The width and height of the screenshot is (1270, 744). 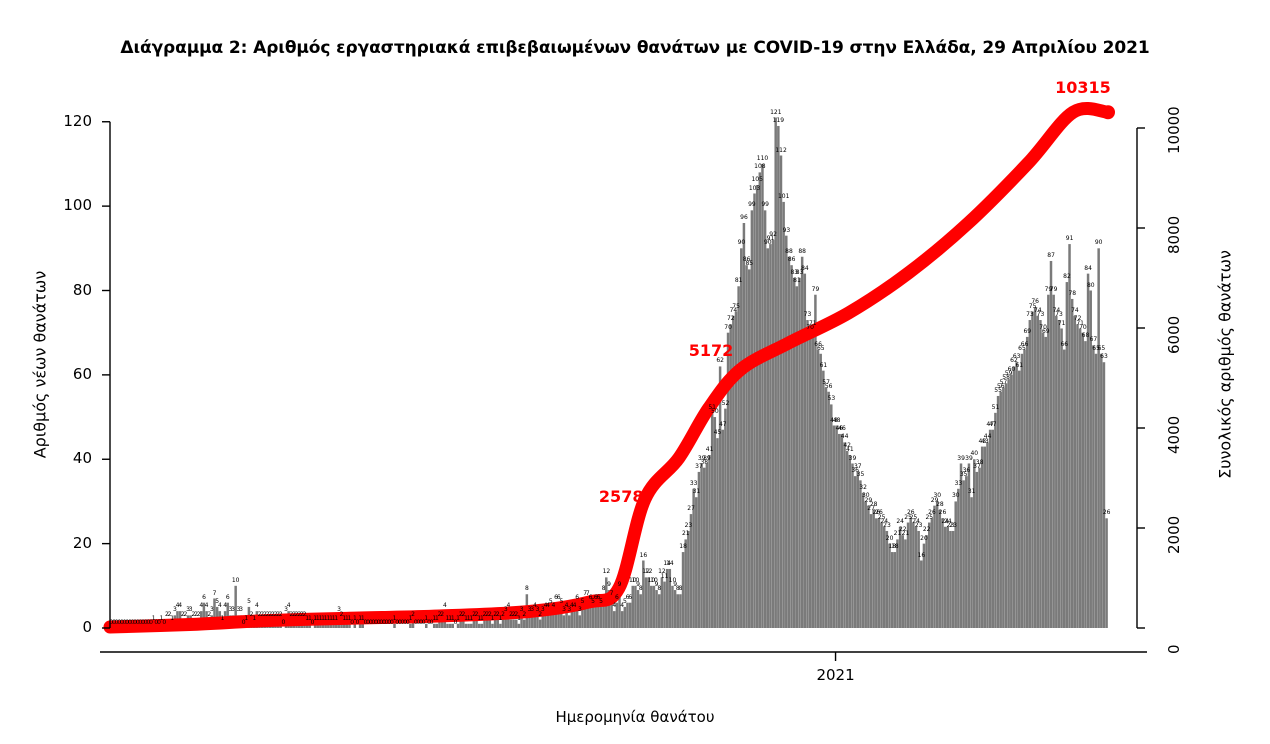 I want to click on bar-value-label: 73, so click(x=1040, y=314).